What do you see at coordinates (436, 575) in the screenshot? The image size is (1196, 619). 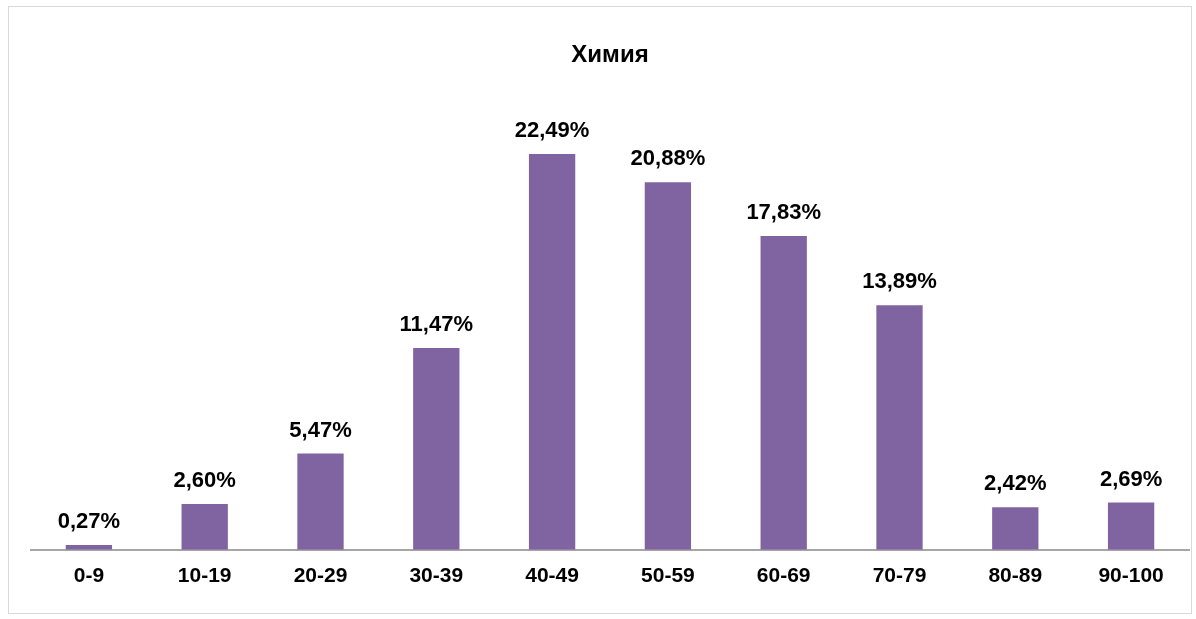 I see `x-tick-label: 30-39` at bounding box center [436, 575].